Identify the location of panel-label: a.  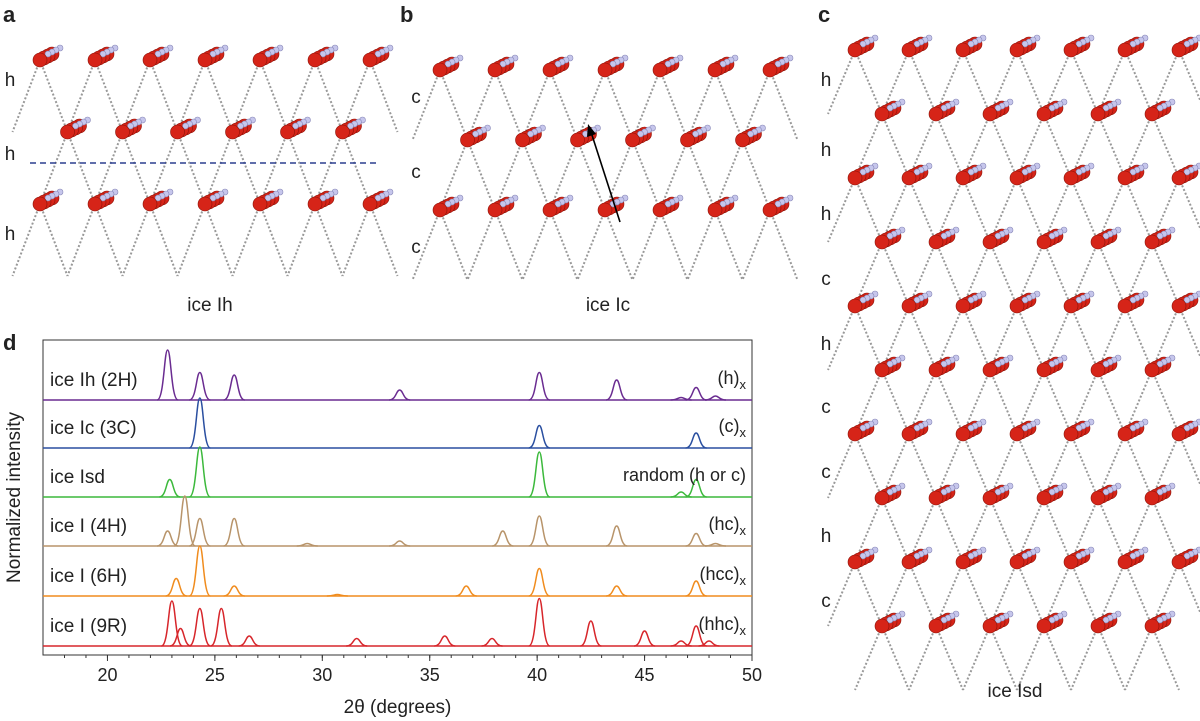
(9, 14).